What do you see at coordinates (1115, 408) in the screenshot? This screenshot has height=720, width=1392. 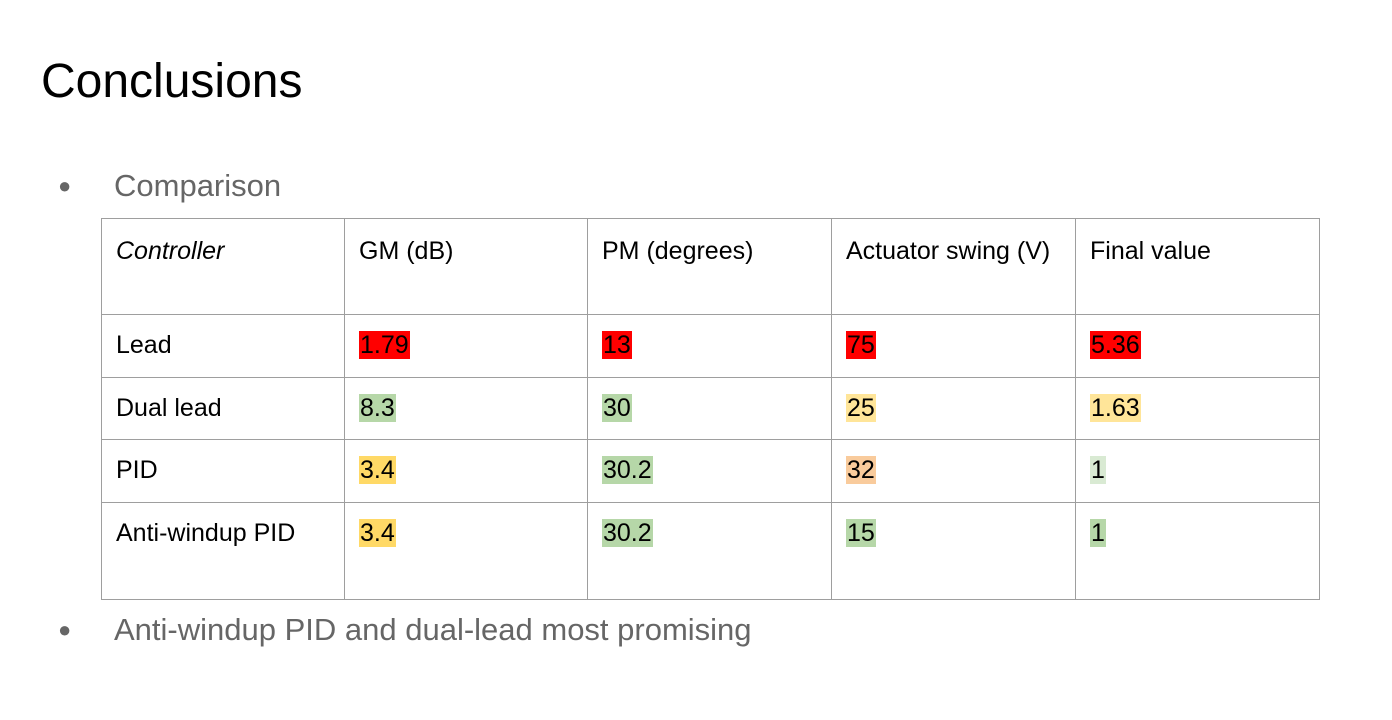 I see `highlighted-value: 1.63` at bounding box center [1115, 408].